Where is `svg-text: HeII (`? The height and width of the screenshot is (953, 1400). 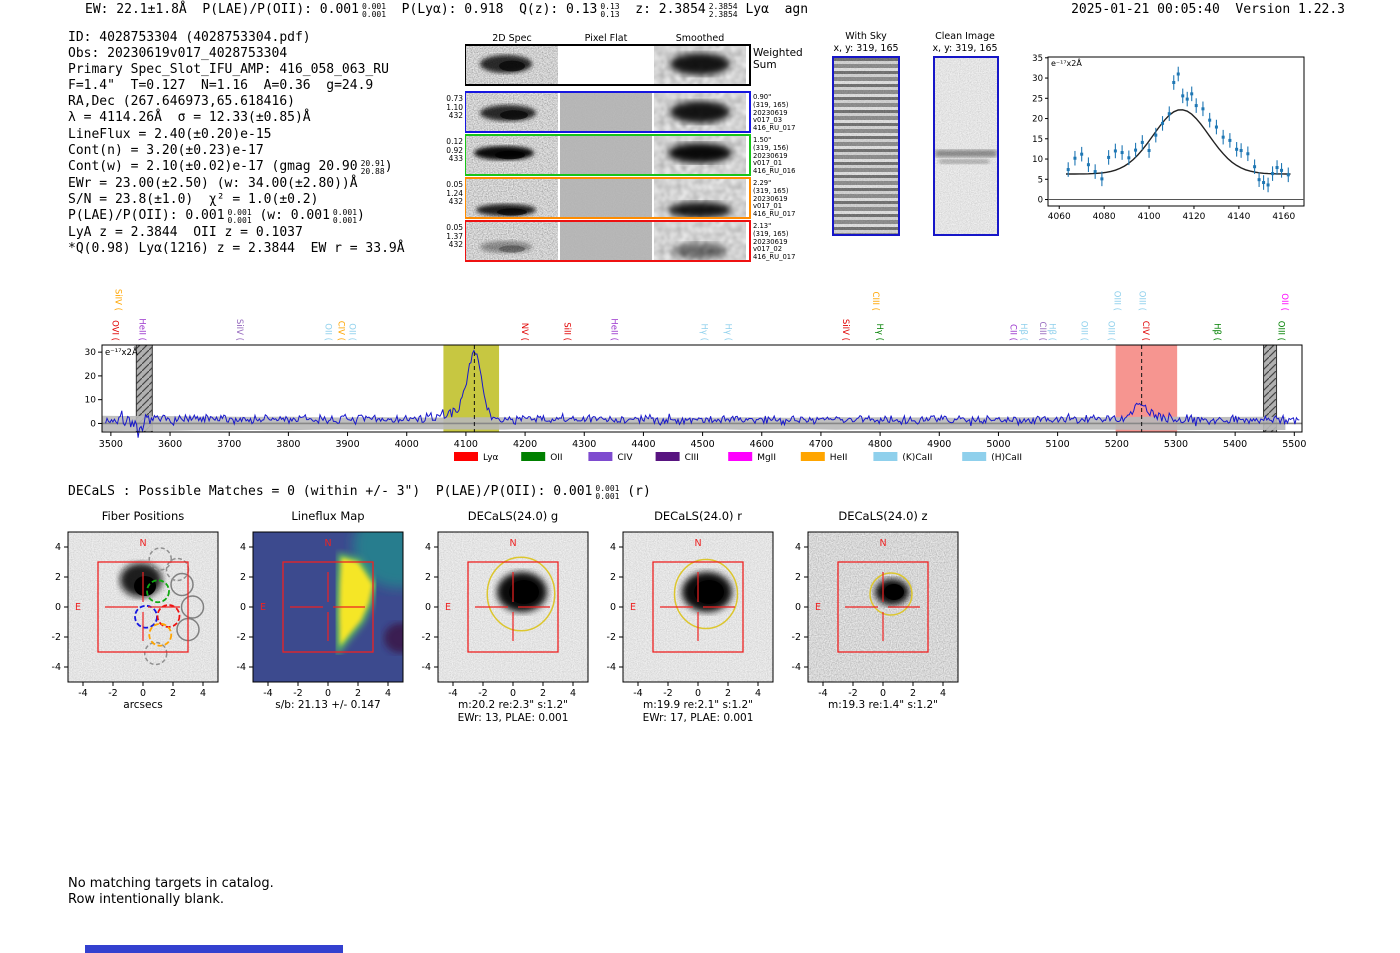
svg-text: HeII ( is located at coordinates (141, 329).